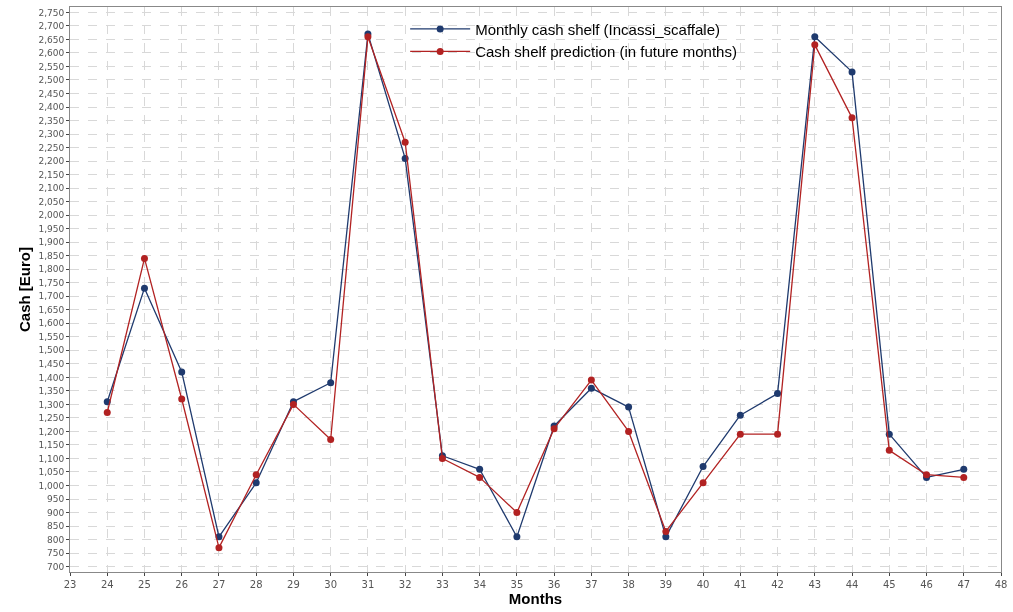 The image size is (1013, 612). Describe the element at coordinates (51, 161) in the screenshot. I see `y-tick-label: 2,200` at that location.